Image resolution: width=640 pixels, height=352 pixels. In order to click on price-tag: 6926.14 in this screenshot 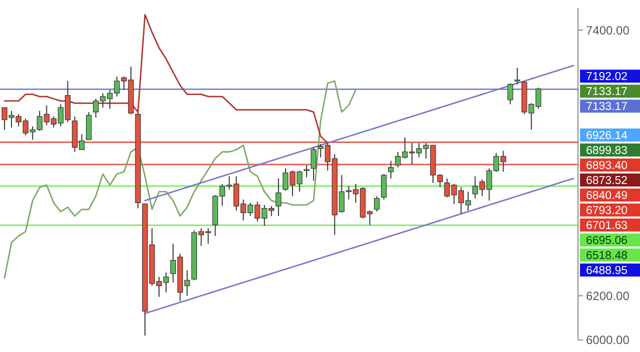, I will do `click(610, 135)`.